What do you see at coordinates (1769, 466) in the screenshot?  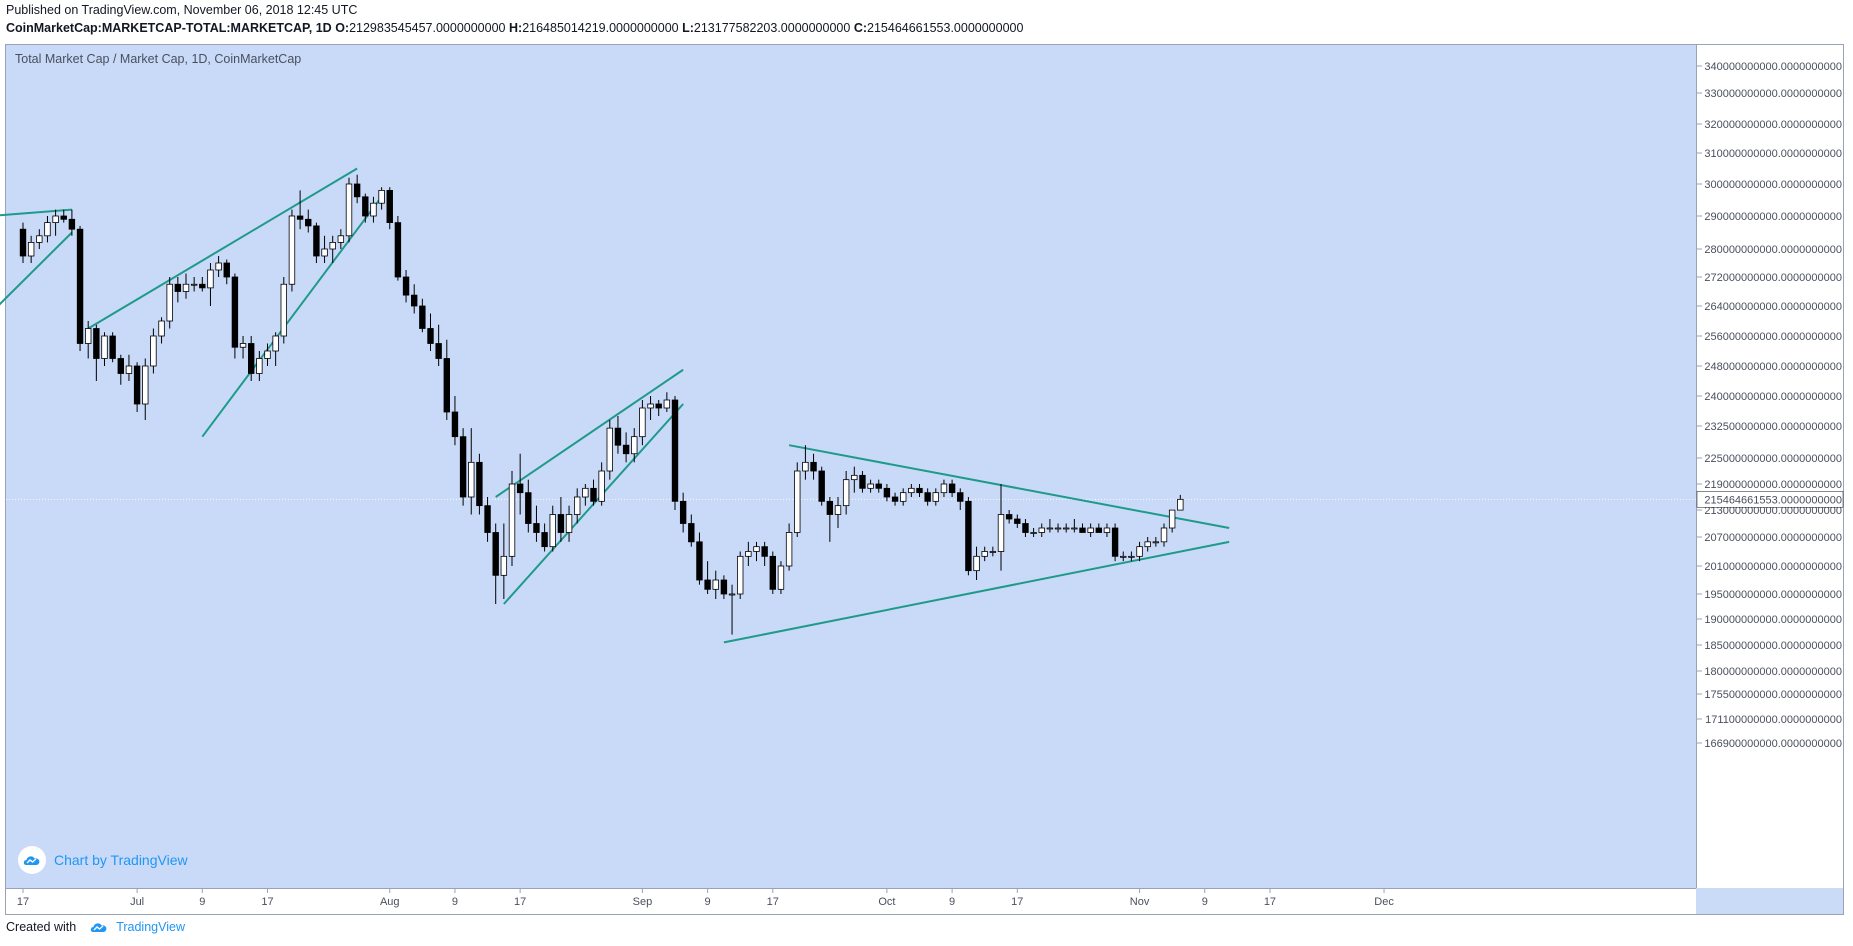 I see `price-axis` at bounding box center [1769, 466].